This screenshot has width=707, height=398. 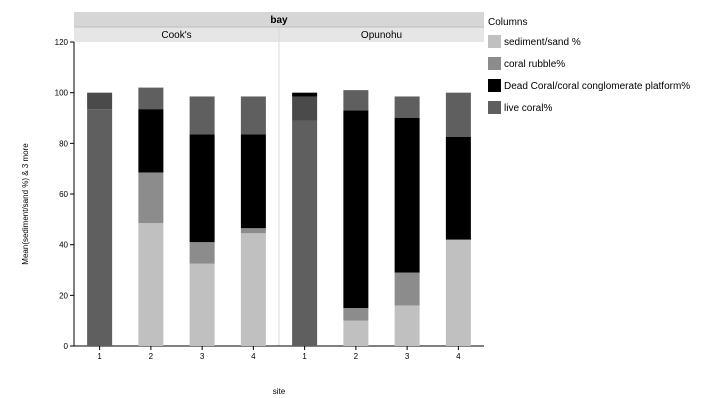 I want to click on y-axis: 0 20 40 60 80 100 120, so click(x=64, y=194).